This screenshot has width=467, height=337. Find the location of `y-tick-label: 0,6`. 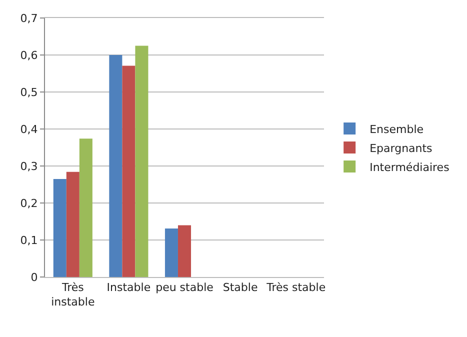

y-tick-label: 0,6 is located at coordinates (29, 55).